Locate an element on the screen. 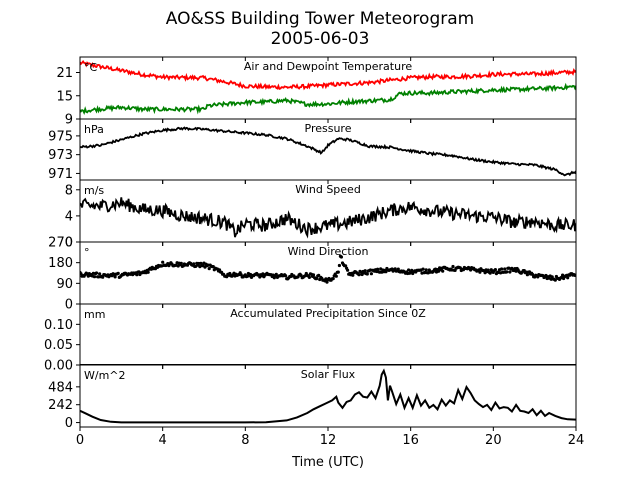  y-tick-label: 0.10 is located at coordinates (58, 325).